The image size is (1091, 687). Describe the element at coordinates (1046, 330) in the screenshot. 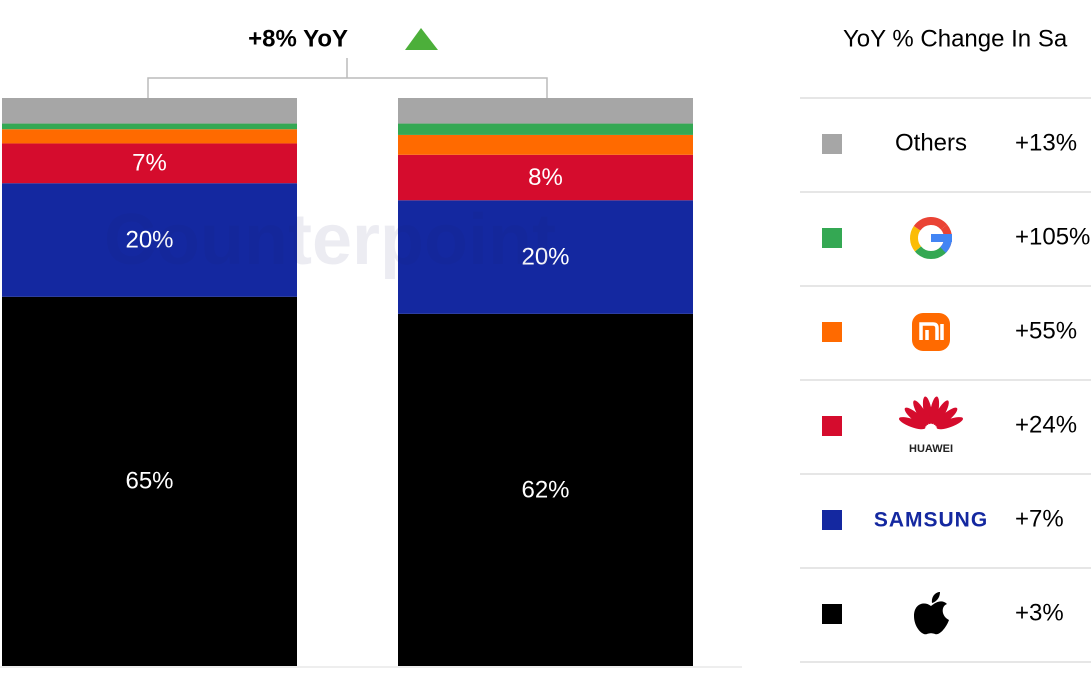

I see `yoy-label: +55%` at that location.